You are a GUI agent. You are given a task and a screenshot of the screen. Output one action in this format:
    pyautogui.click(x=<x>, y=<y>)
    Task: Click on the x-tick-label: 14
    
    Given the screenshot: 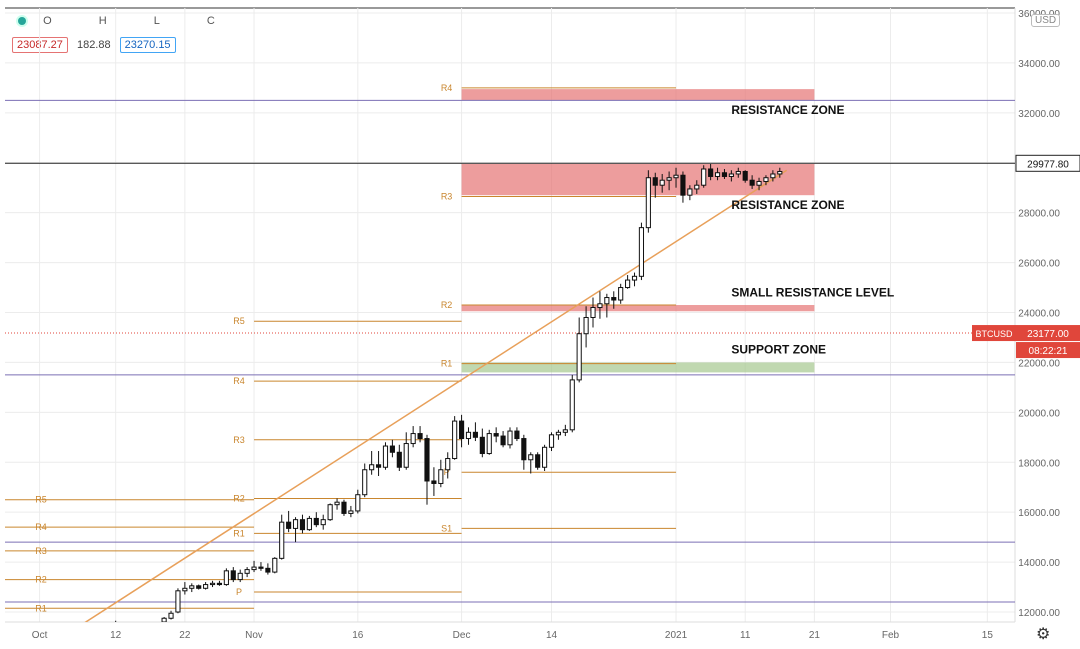 What is the action you would take?
    pyautogui.click(x=552, y=635)
    